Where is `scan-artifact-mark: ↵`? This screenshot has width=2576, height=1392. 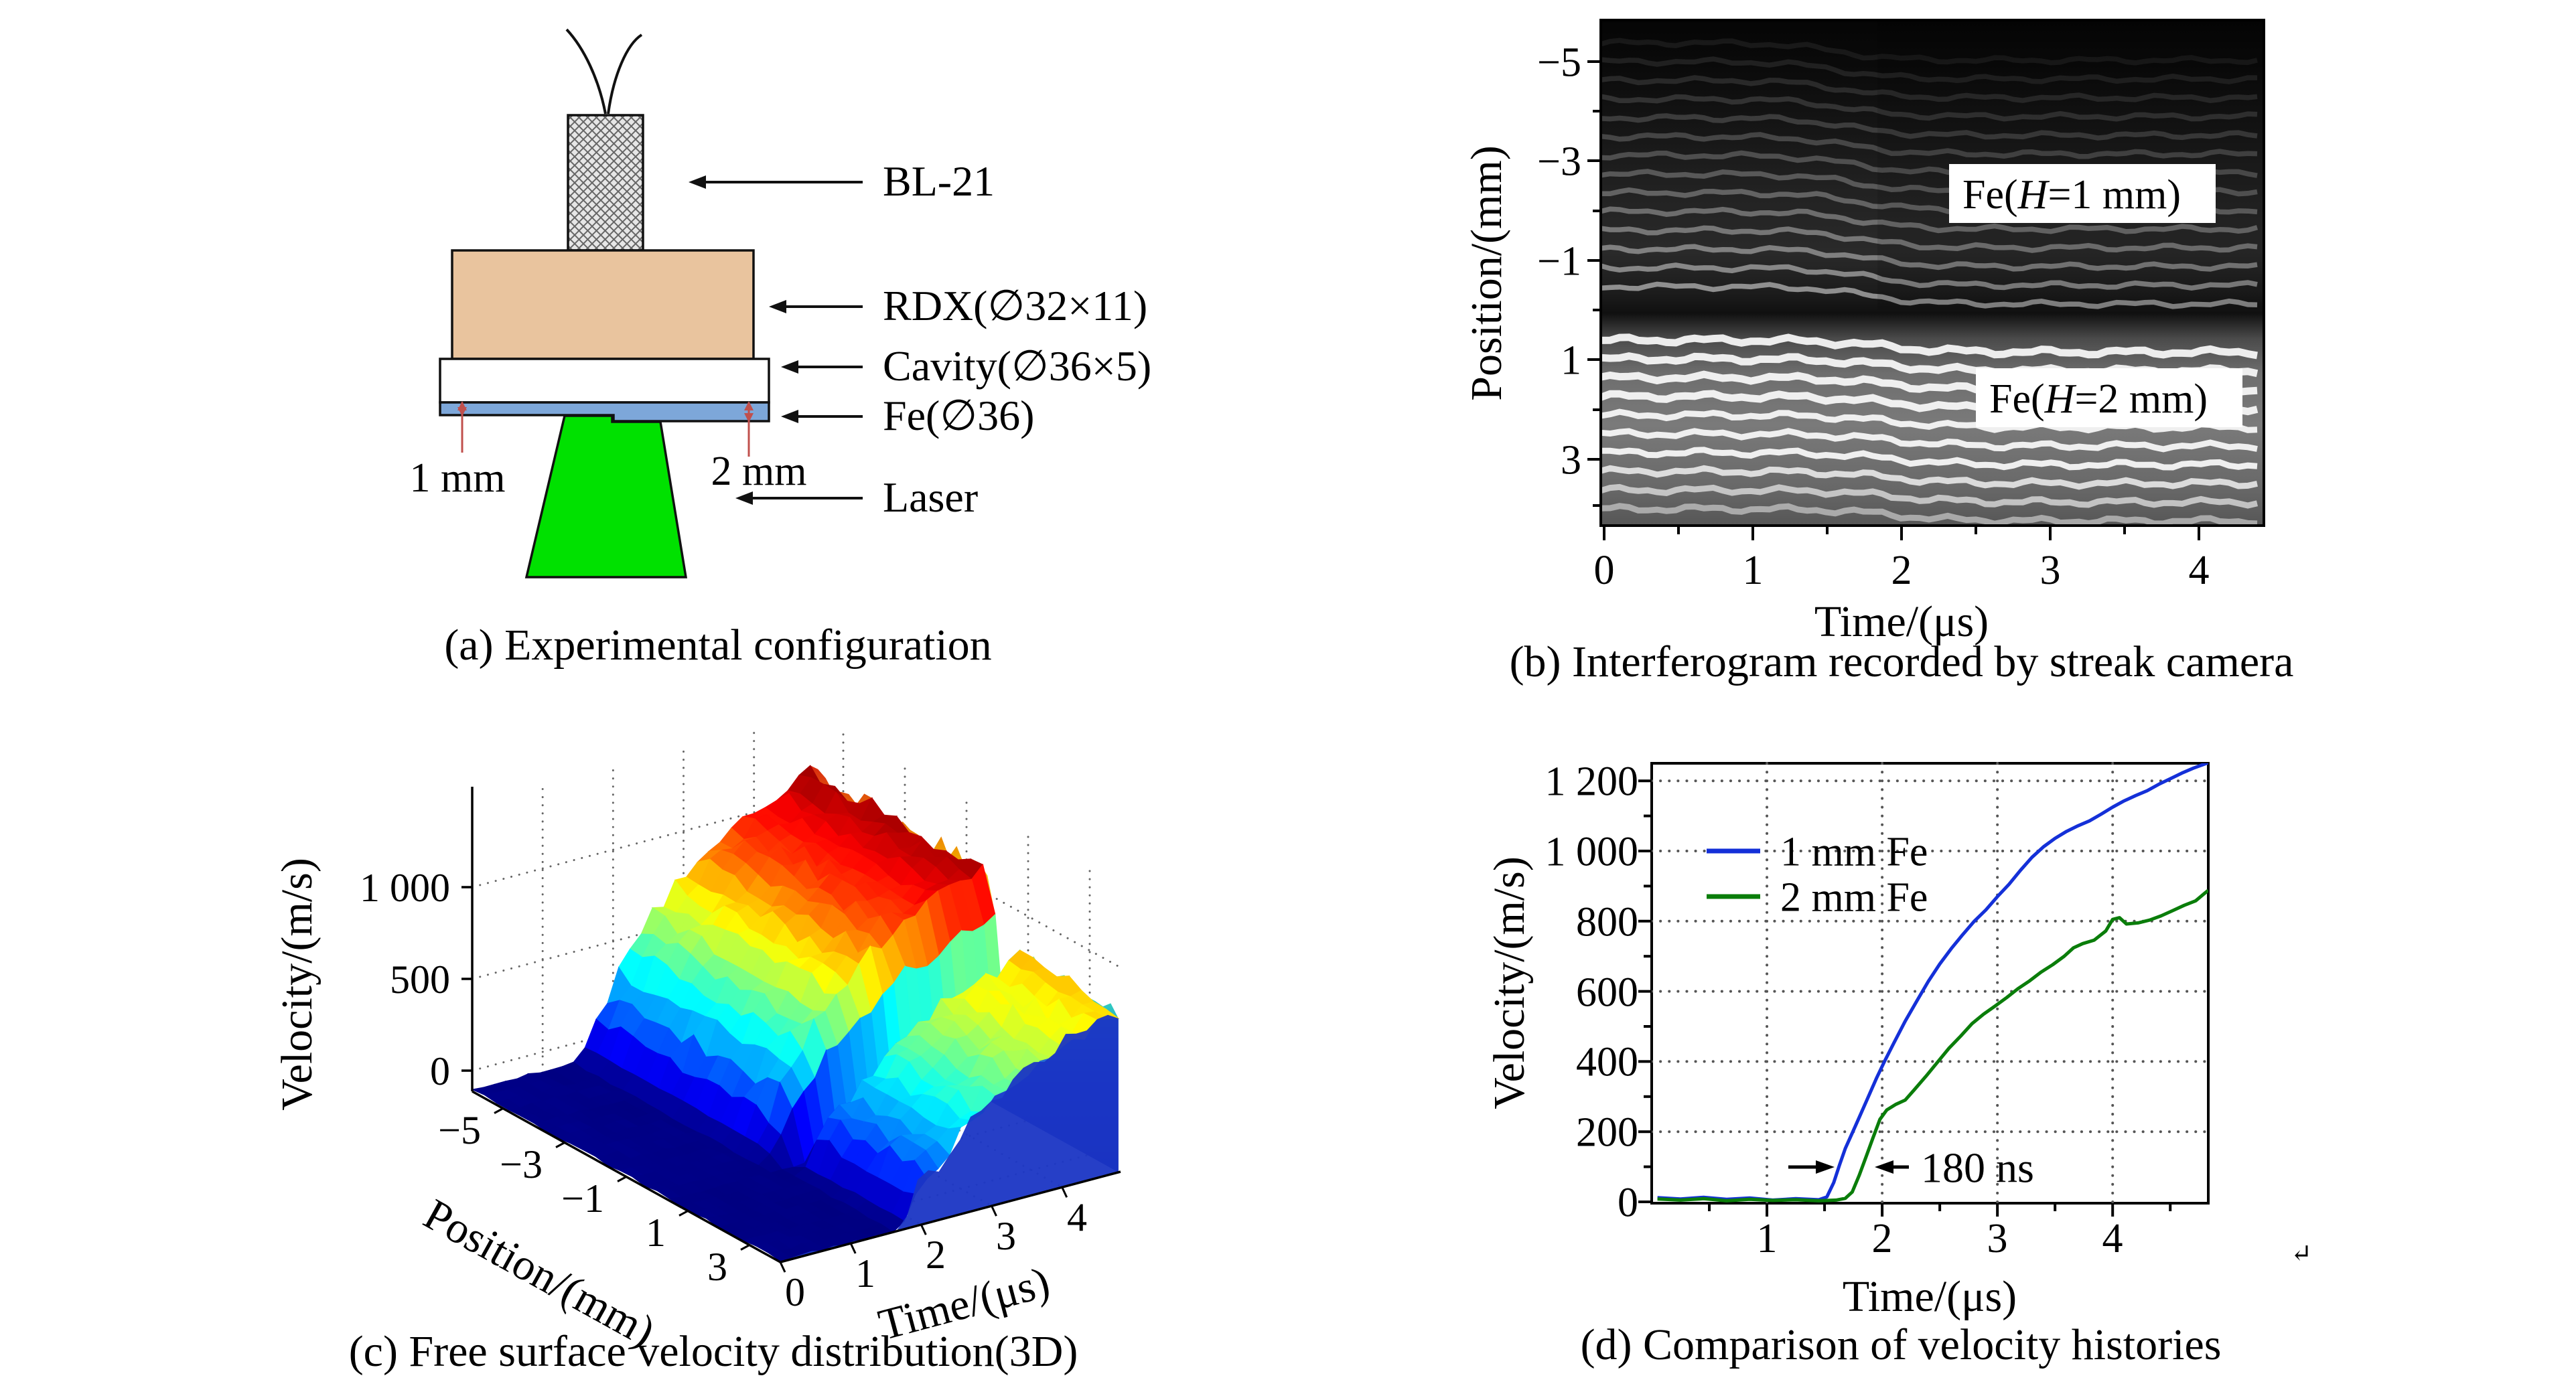 scan-artifact-mark: ↵ is located at coordinates (2301, 1254).